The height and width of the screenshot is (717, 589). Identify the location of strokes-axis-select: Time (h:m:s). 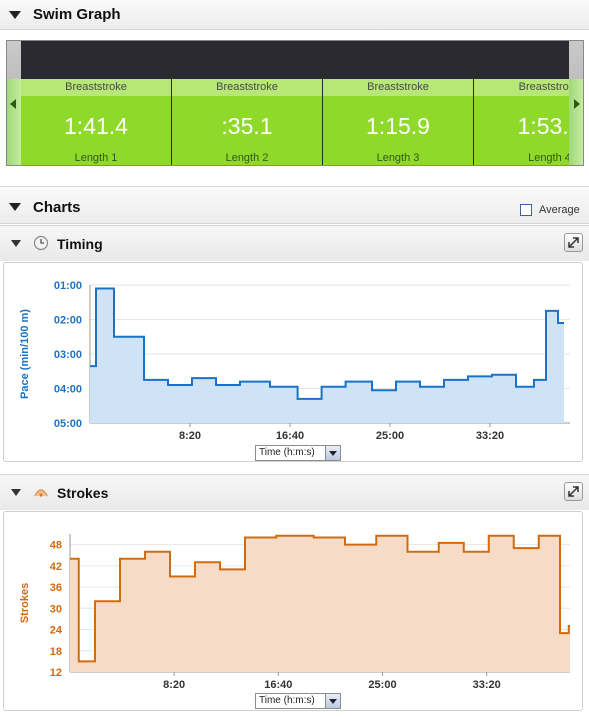
(298, 701).